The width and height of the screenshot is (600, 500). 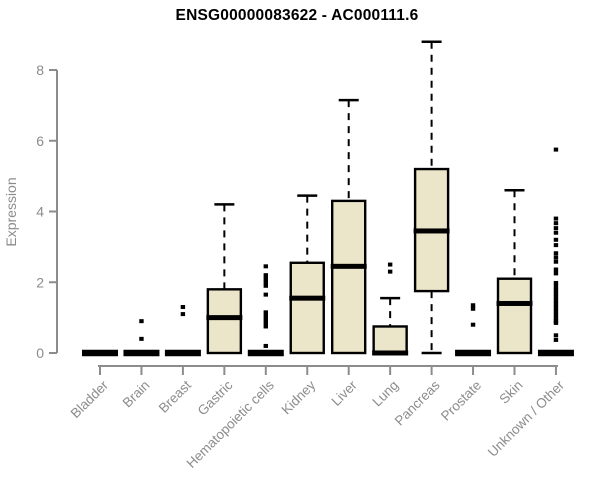 I want to click on x-category-label: Lung, so click(x=385, y=394).